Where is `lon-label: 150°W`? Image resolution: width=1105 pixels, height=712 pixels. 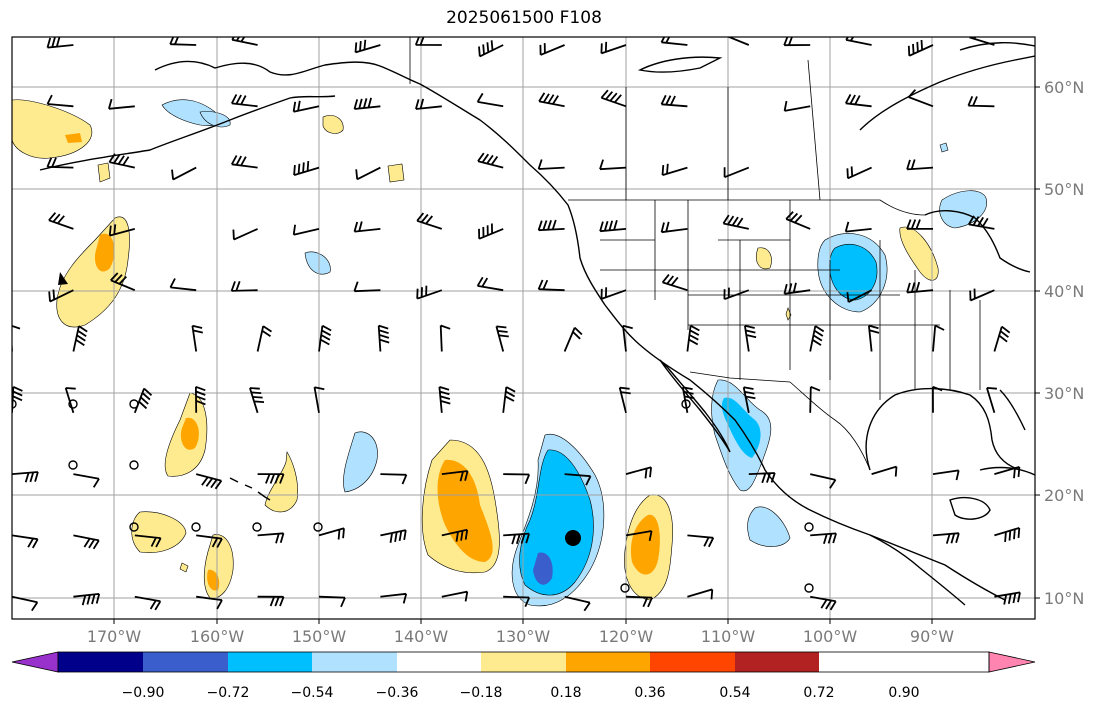 lon-label: 150°W is located at coordinates (319, 636).